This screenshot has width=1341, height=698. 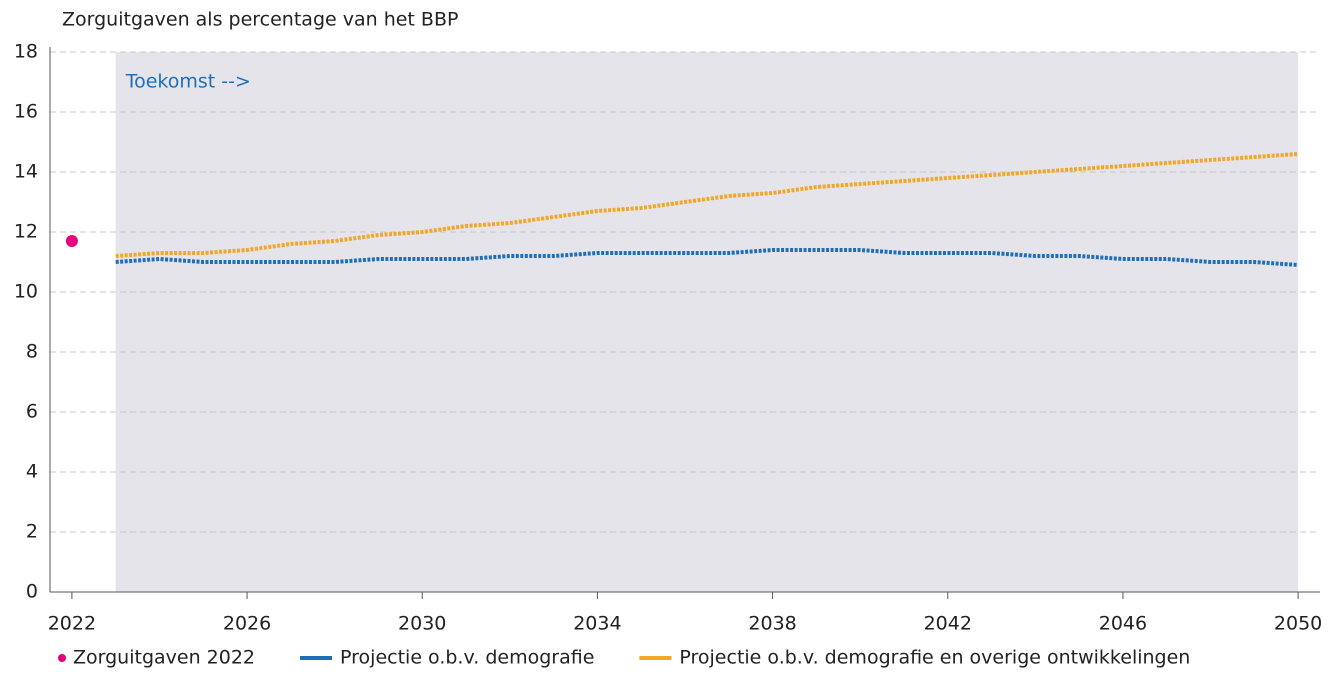 I want to click on x-tick-label: 2022, so click(x=72, y=624).